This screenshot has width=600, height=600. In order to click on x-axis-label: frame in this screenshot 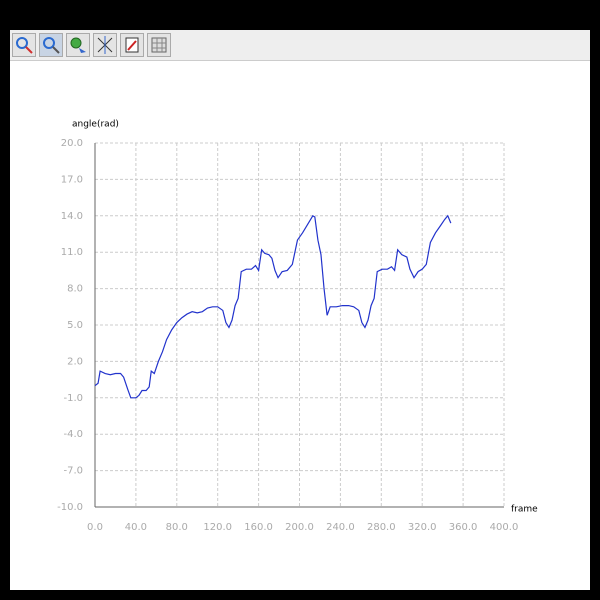, I will do `click(524, 510)`.